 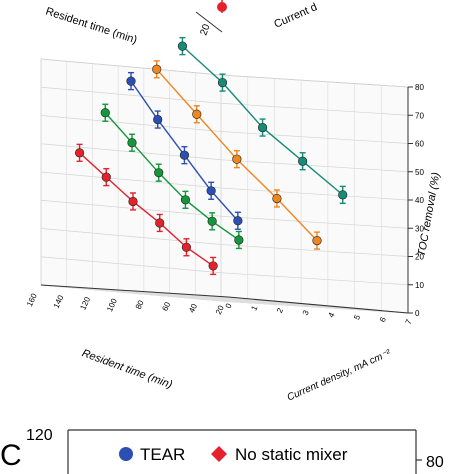 I want to click on x-tick-label: 100, so click(x=112, y=305).